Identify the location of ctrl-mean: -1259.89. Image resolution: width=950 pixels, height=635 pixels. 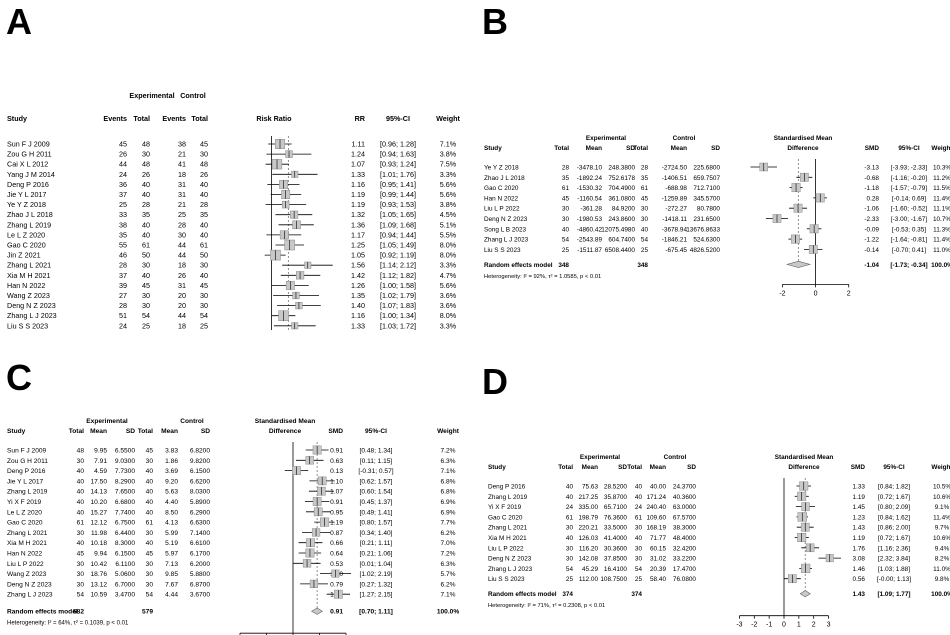
(675, 198).